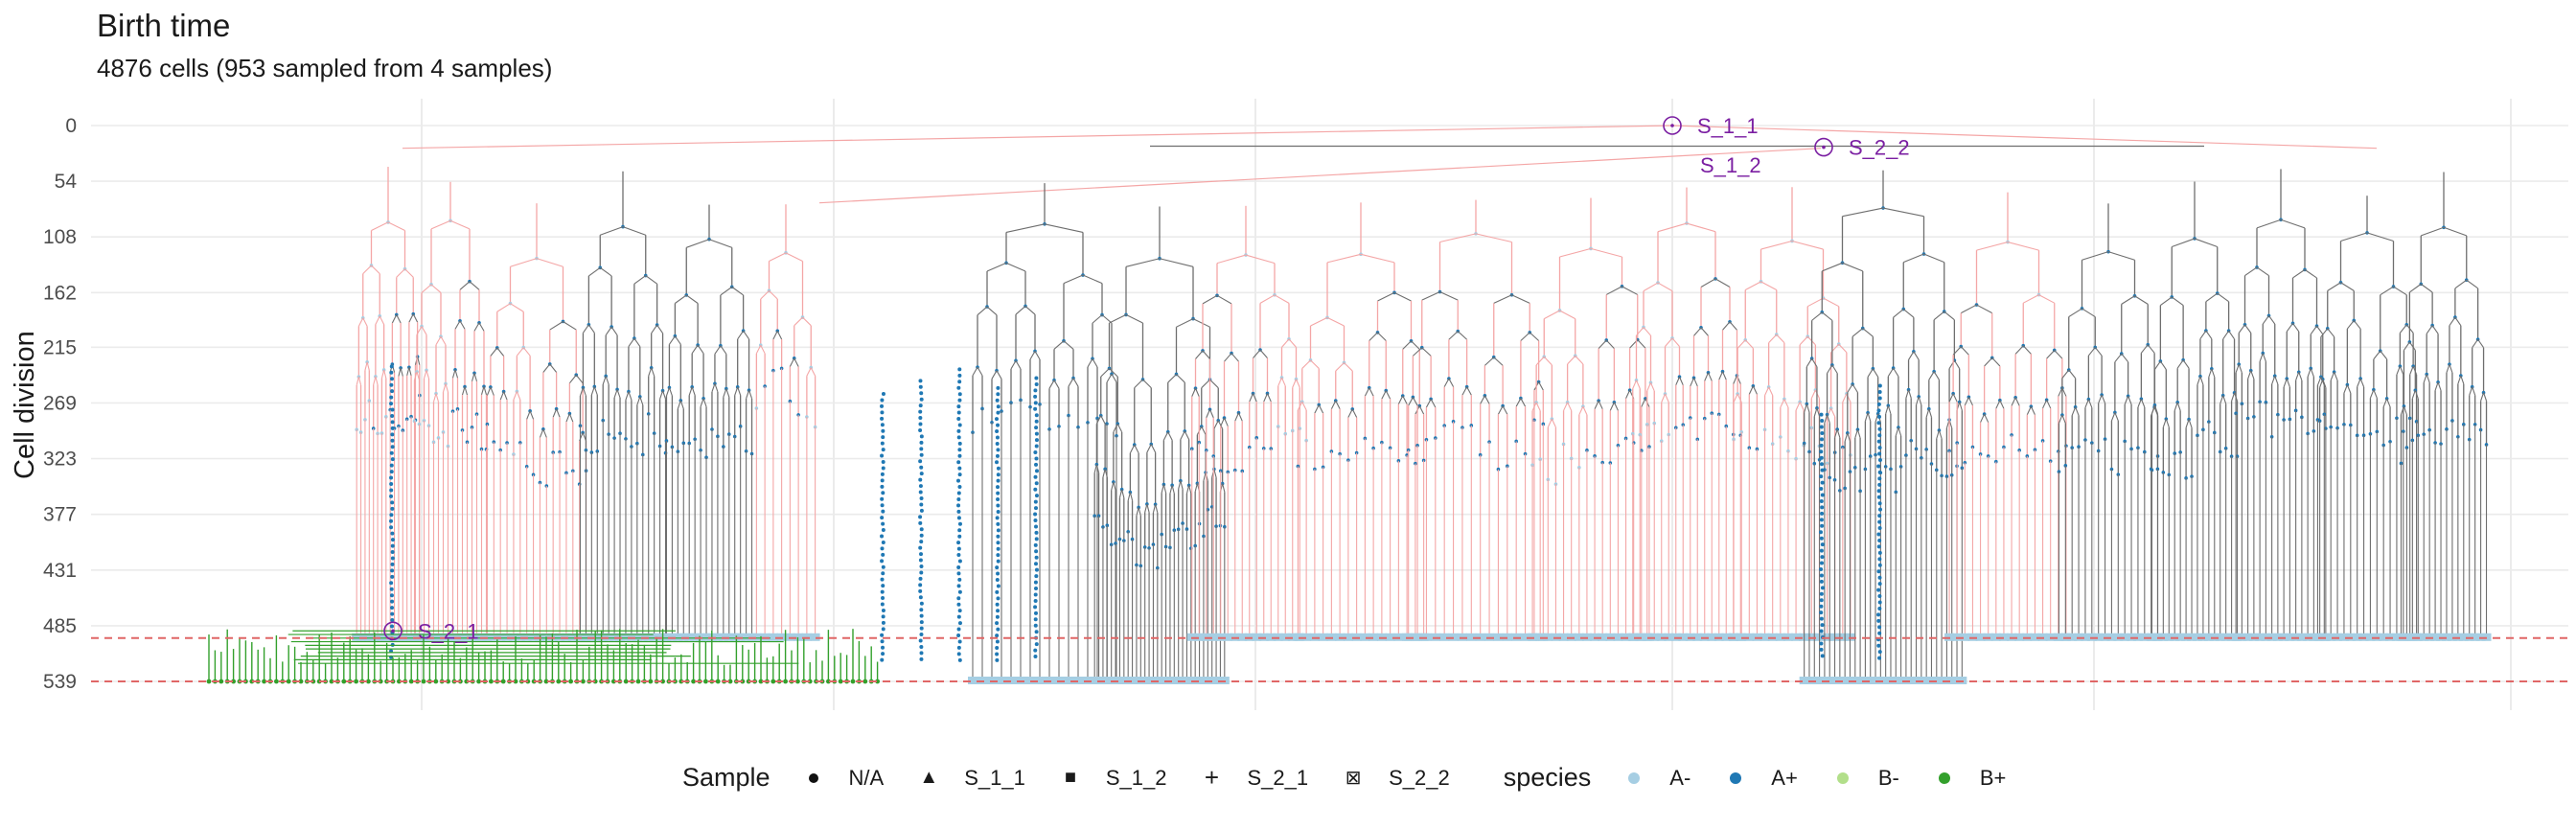 This screenshot has height=829, width=2576. Describe the element at coordinates (1761, 779) in the screenshot. I see `legend-species-item: A+` at that location.